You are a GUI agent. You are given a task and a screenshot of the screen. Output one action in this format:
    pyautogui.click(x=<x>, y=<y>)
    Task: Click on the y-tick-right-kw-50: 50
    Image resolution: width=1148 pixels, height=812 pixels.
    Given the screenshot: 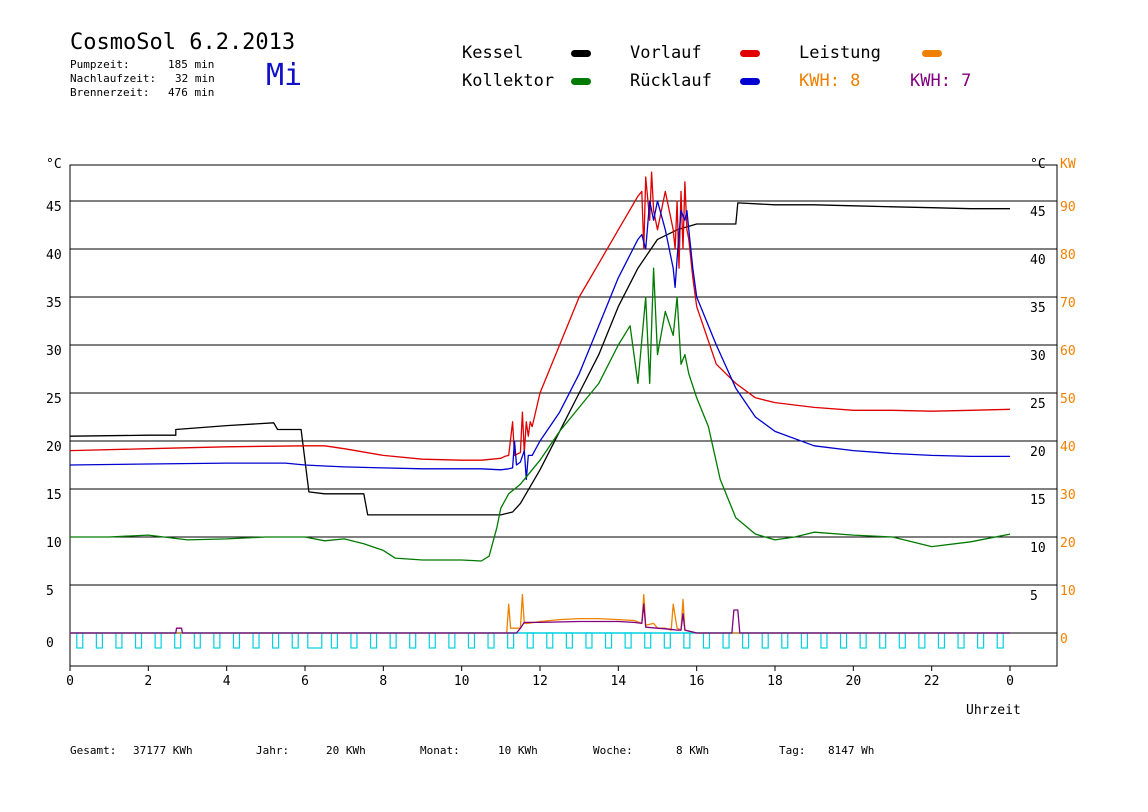 What is the action you would take?
    pyautogui.click(x=1068, y=399)
    